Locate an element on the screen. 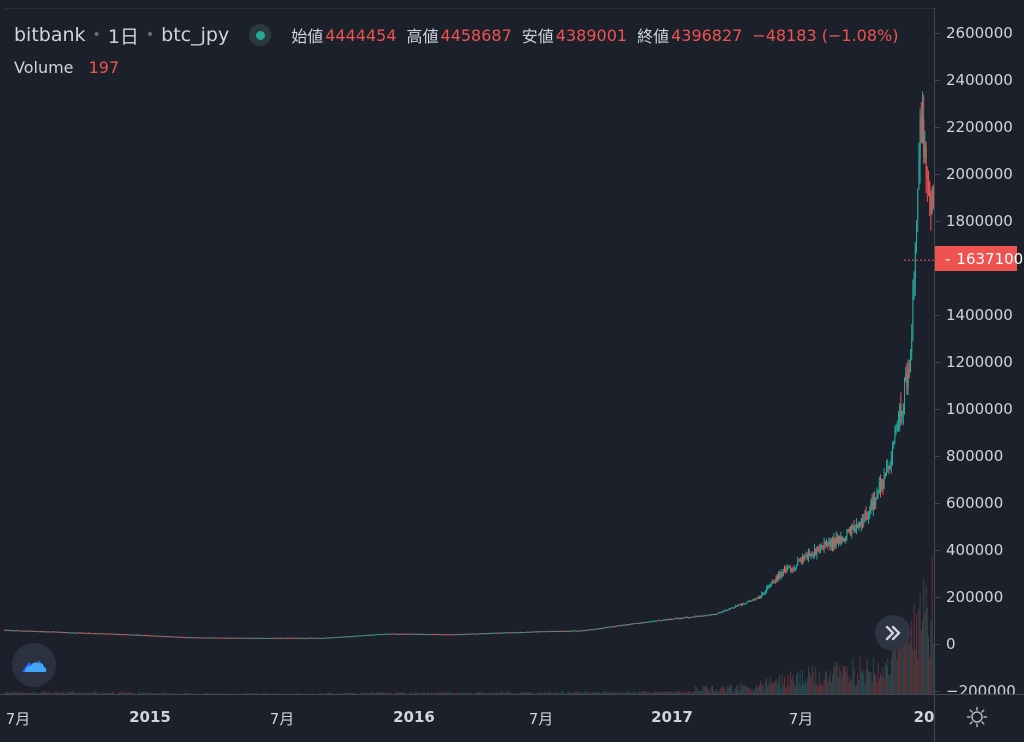 Image resolution: width=1024 pixels, height=742 pixels. tradingview-cloud-icon is located at coordinates (34, 665).